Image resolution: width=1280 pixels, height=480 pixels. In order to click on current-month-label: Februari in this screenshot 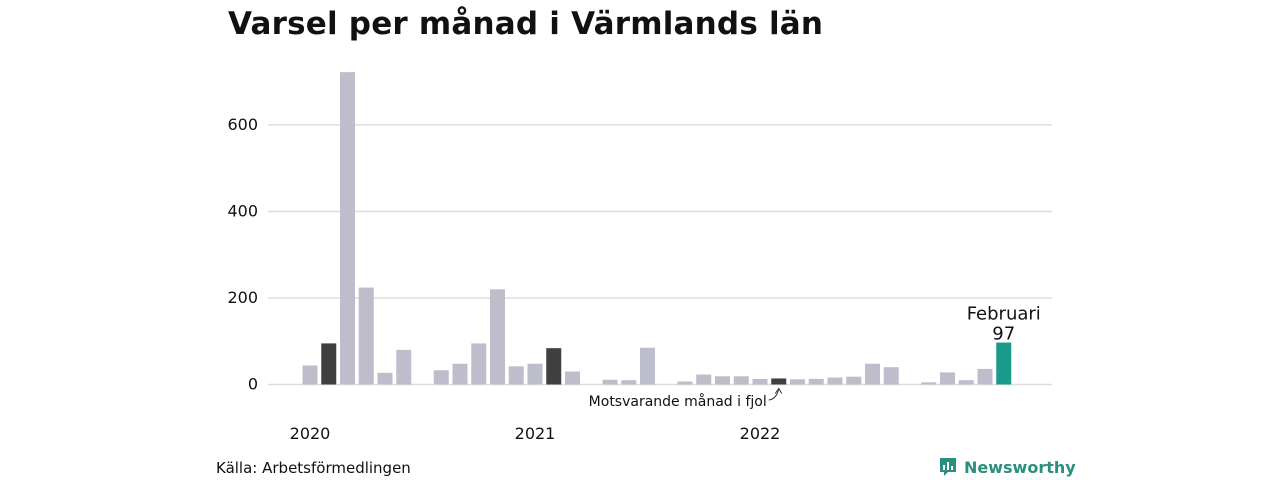, I will do `click(1004, 314)`.